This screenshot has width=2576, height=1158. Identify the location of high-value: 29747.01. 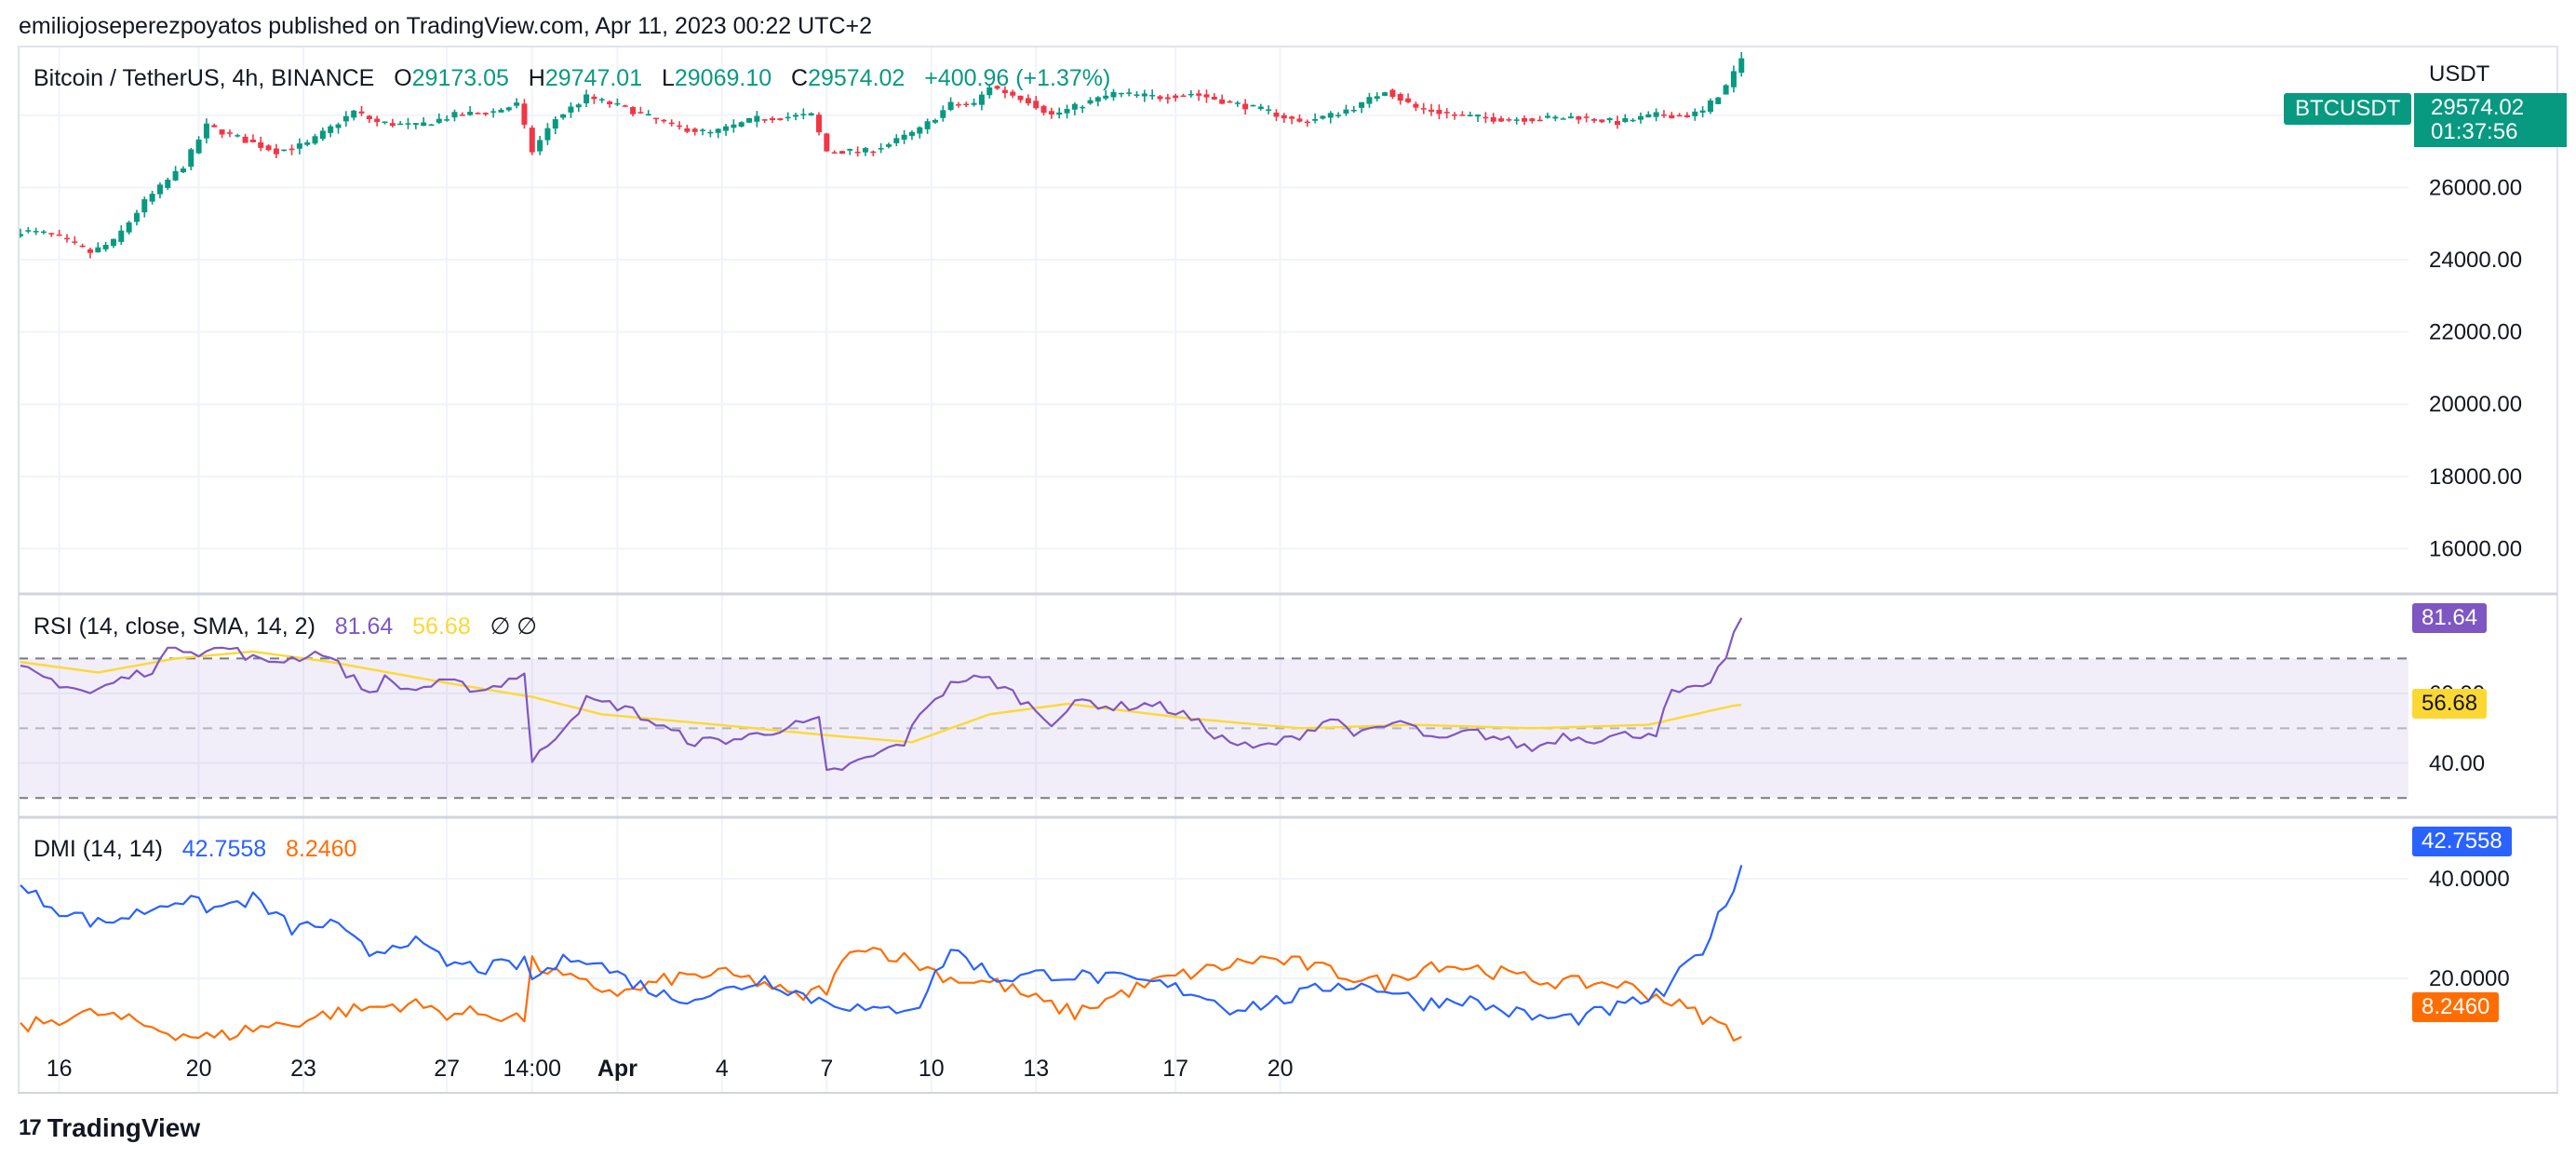
(593, 78).